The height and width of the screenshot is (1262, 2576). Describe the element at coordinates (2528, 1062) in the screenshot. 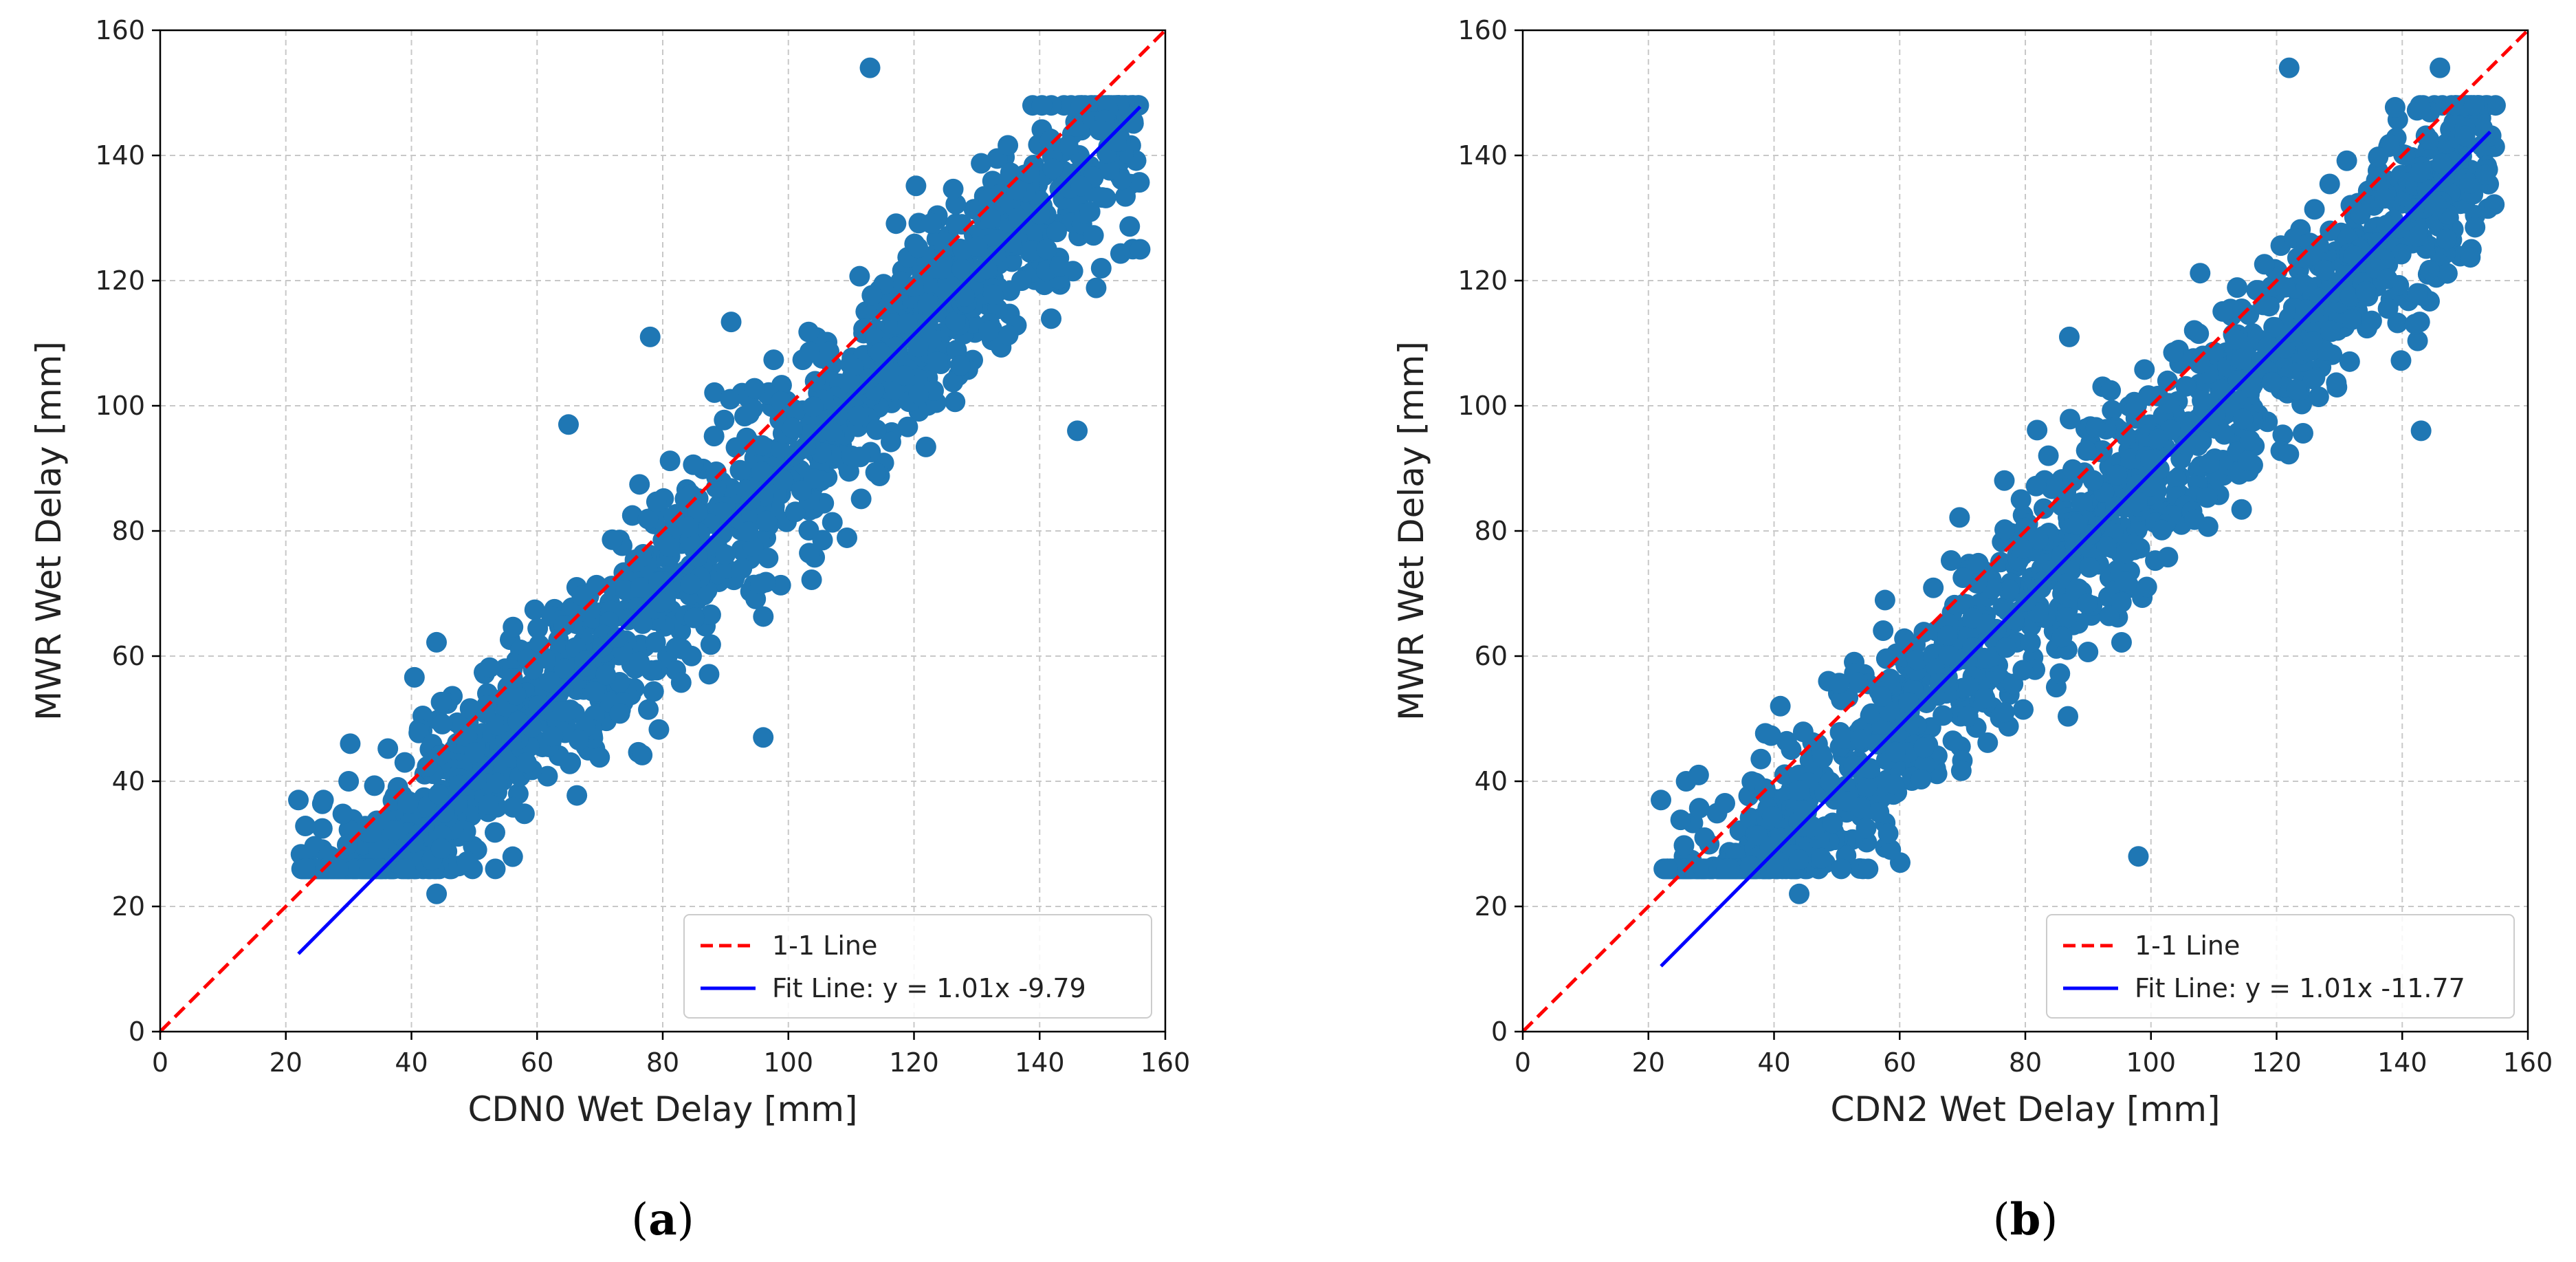

I see `x-tick-label: 160` at that location.